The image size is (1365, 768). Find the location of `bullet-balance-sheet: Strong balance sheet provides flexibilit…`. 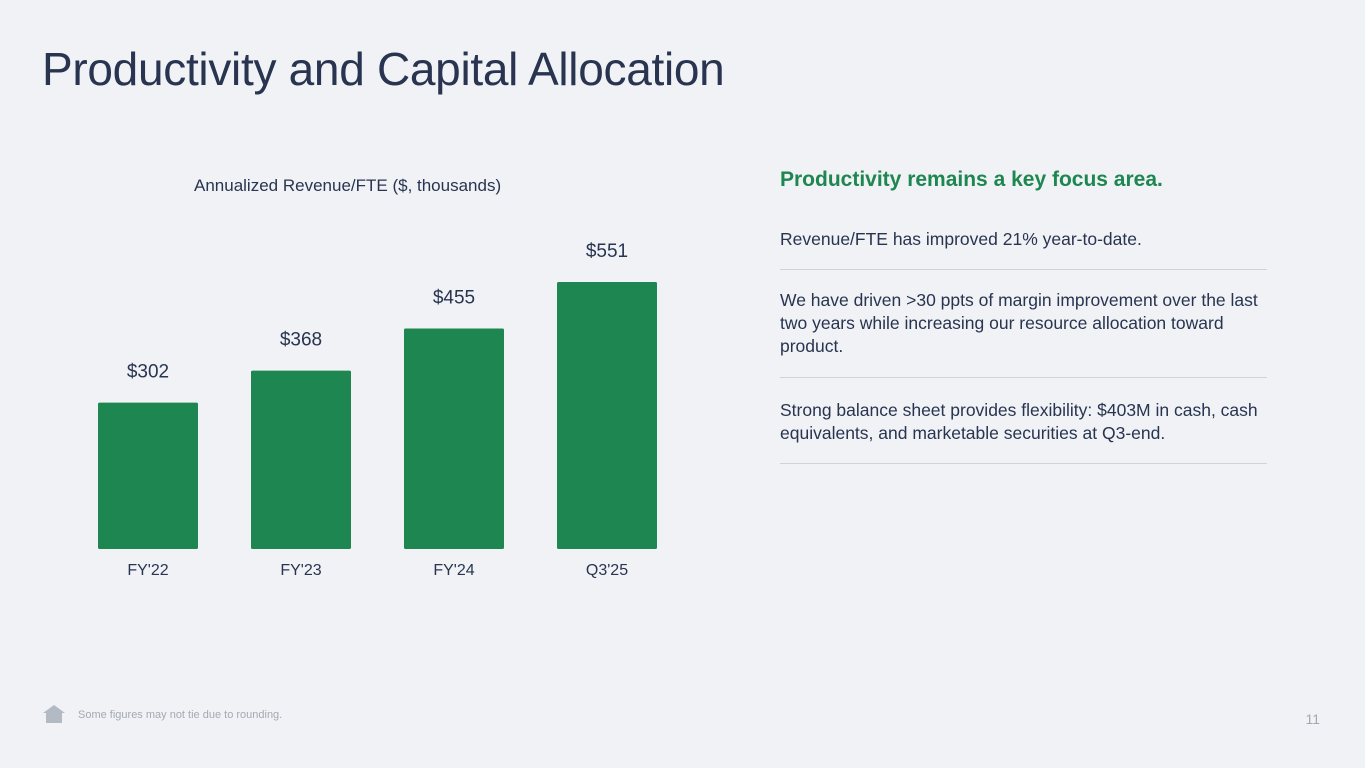

bullet-balance-sheet: Strong balance sheet provides flexibilit… is located at coordinates (1023, 421).